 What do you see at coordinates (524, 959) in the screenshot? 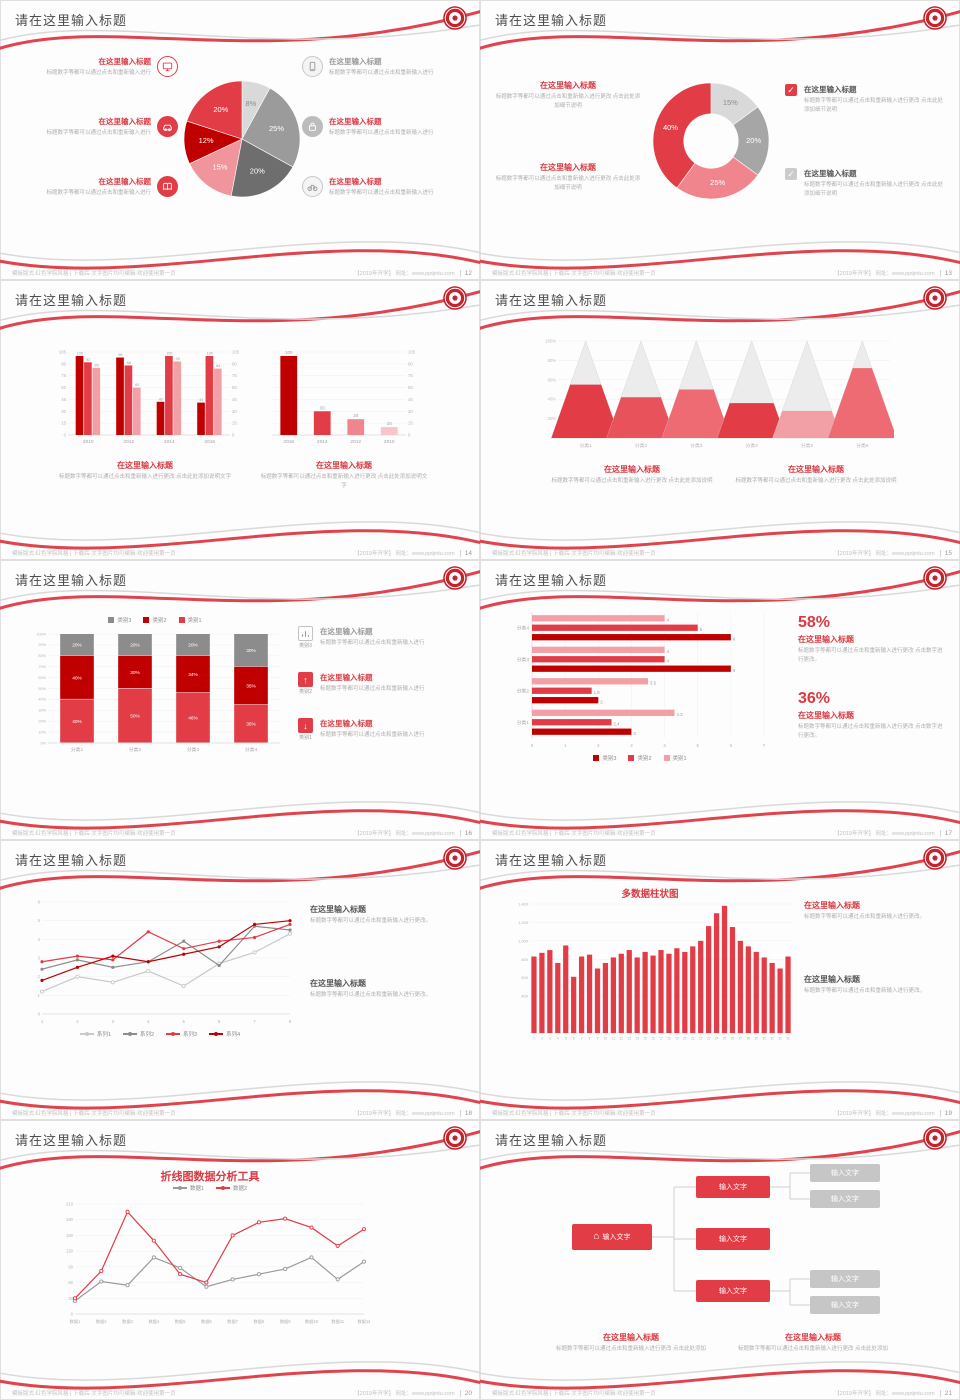
I see `svg-text: 800` at bounding box center [524, 959].